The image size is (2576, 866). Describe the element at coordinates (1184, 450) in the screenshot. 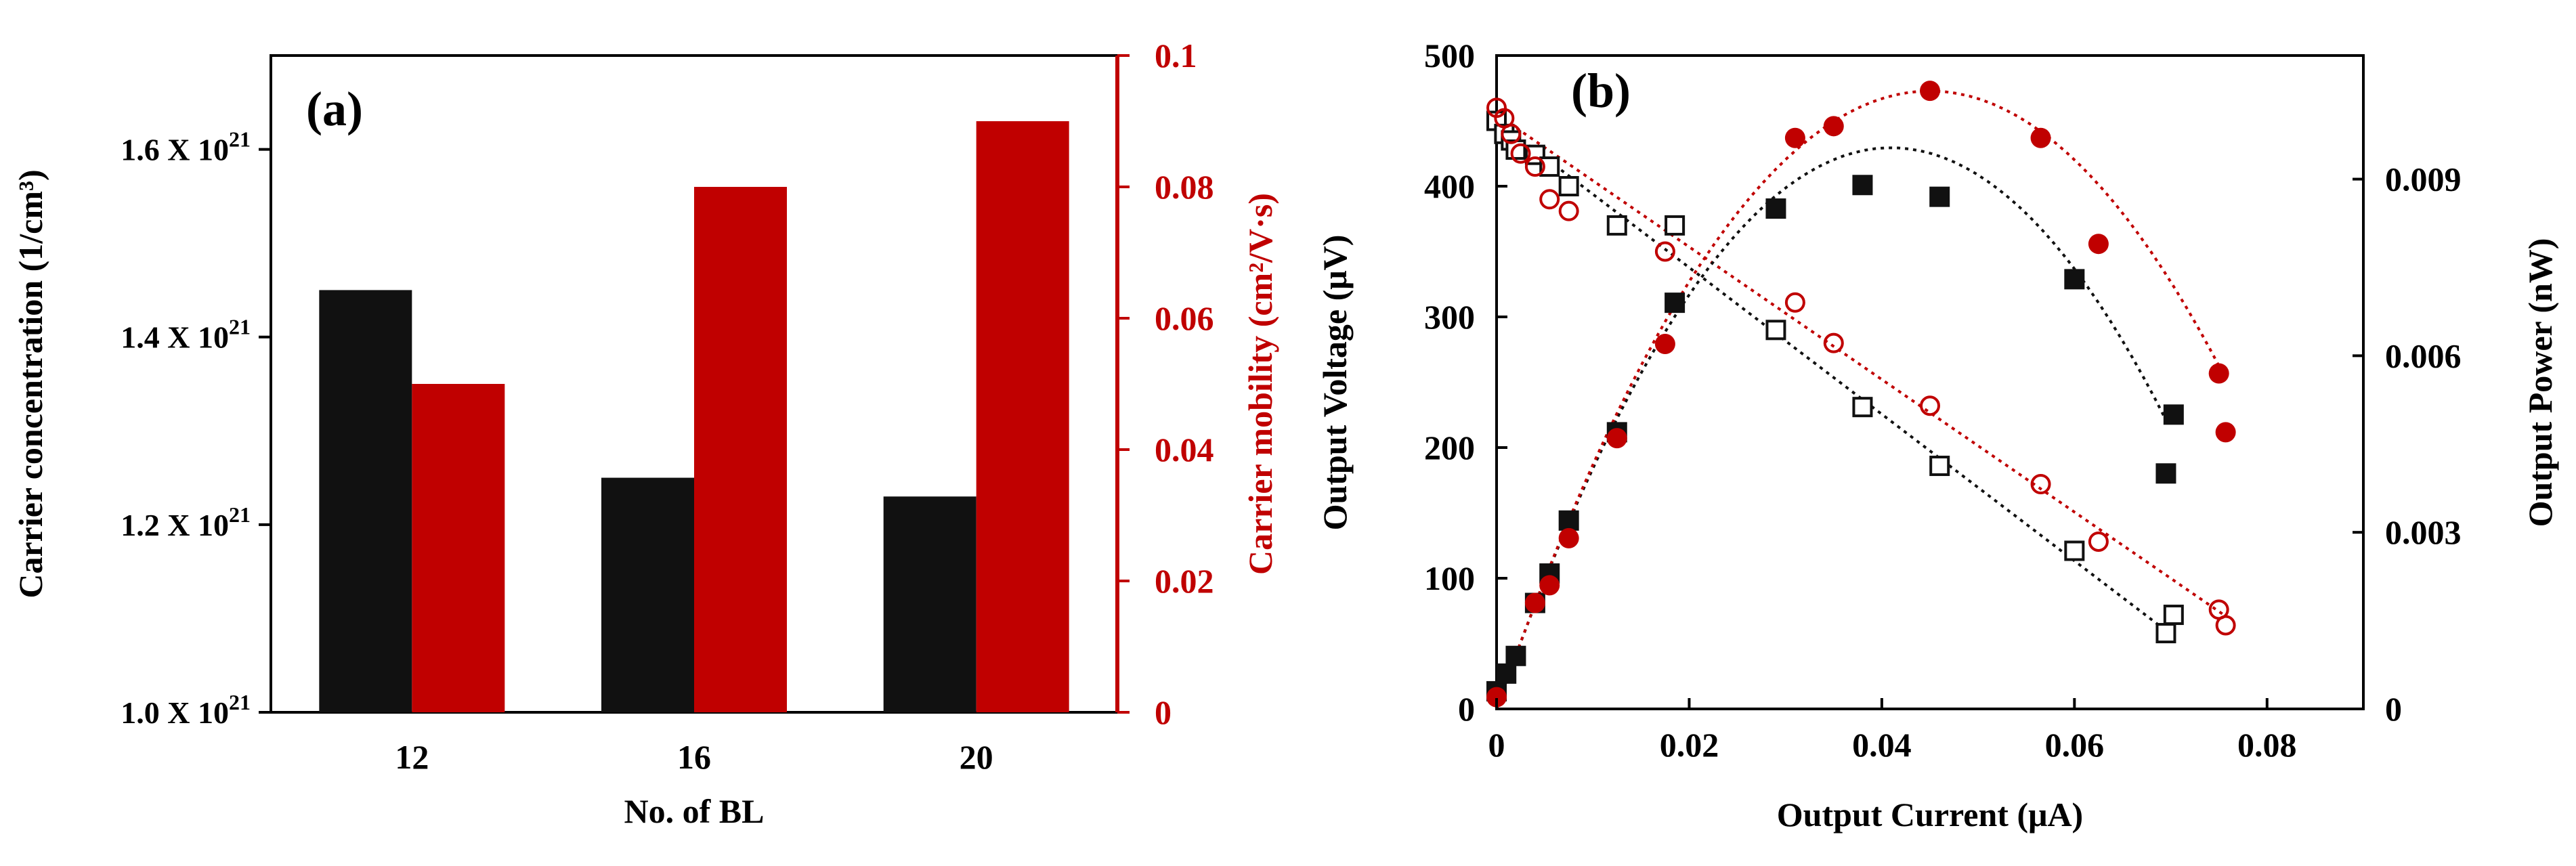

I see `right-tick-label: 0.04` at that location.